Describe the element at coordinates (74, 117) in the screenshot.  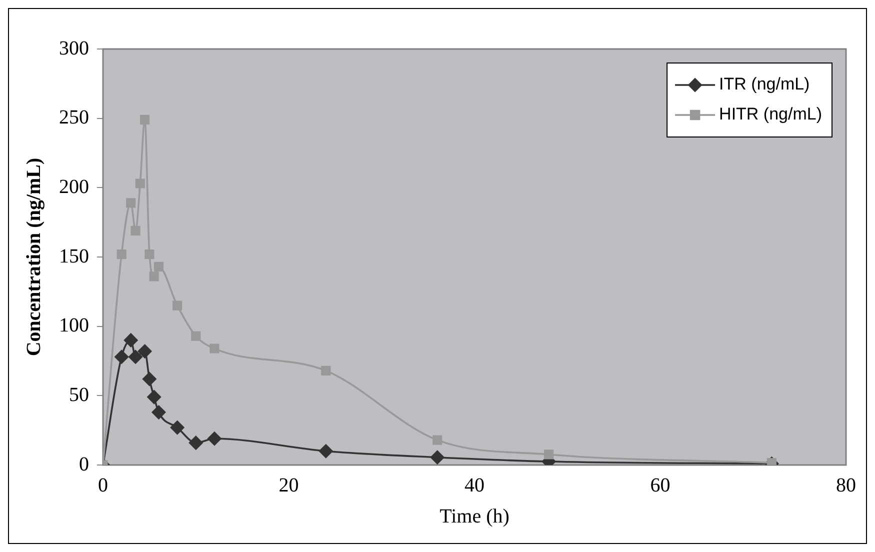
I see `y-tick-label: 250` at that location.